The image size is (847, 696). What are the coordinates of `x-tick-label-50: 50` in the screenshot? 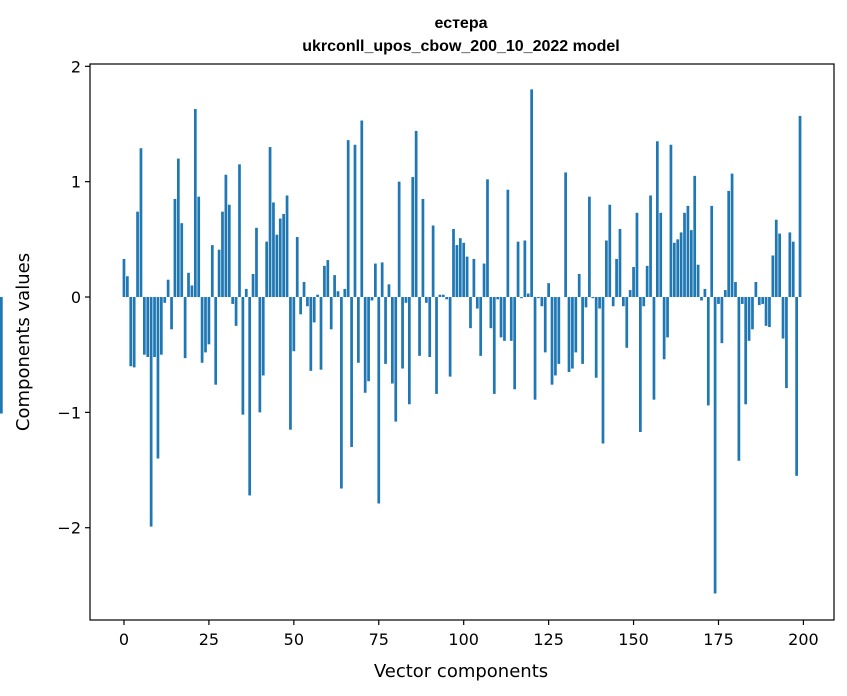 It's located at (294, 639).